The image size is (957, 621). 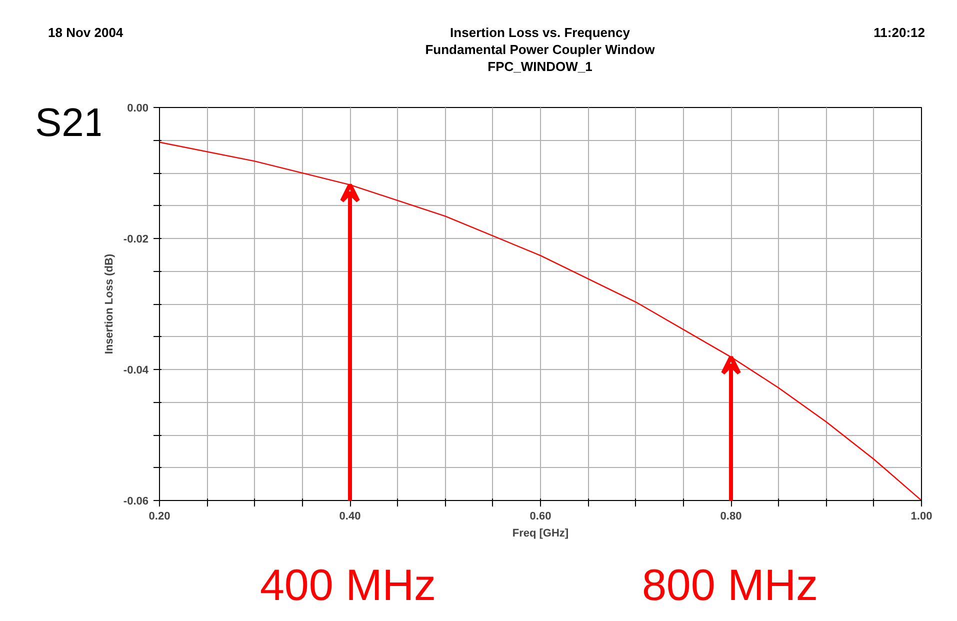 I want to click on chart-subtitle: Fundamental Power Coupler Window FPC_WINDOW_1, so click(x=540, y=58).